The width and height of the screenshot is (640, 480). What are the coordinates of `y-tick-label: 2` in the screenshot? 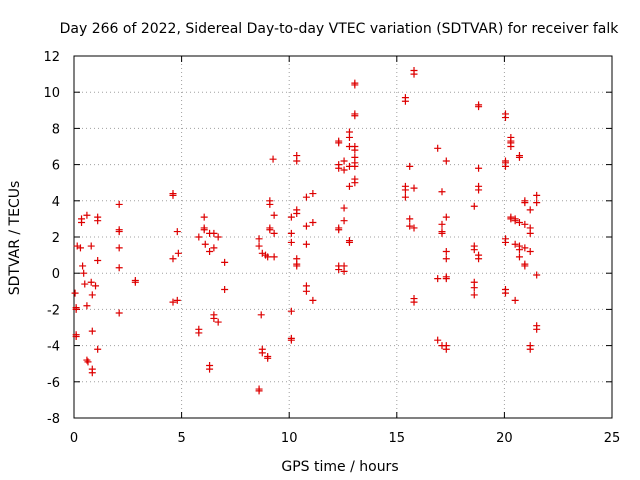 It's located at (56, 238).